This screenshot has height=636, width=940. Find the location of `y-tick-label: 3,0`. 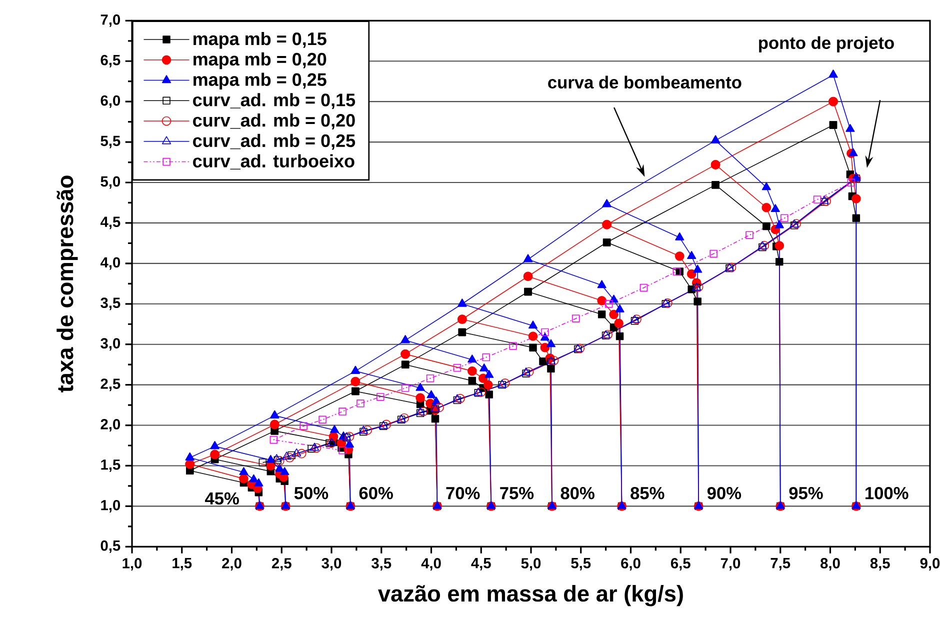

y-tick-label: 3,0 is located at coordinates (110, 344).